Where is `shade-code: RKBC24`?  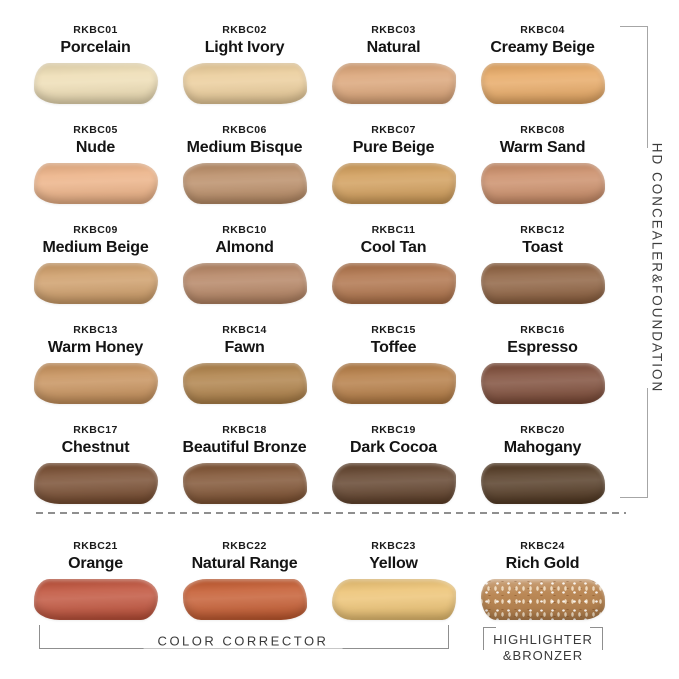
shade-code: RKBC24 is located at coordinates (542, 546).